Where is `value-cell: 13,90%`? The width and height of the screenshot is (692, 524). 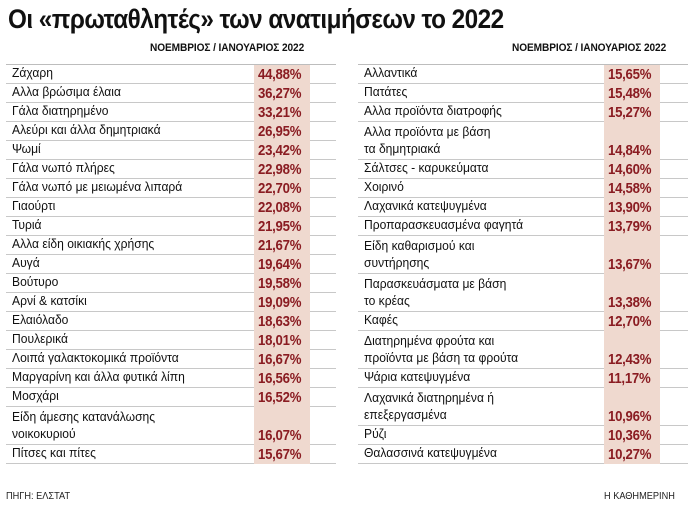 value-cell: 13,90% is located at coordinates (632, 207).